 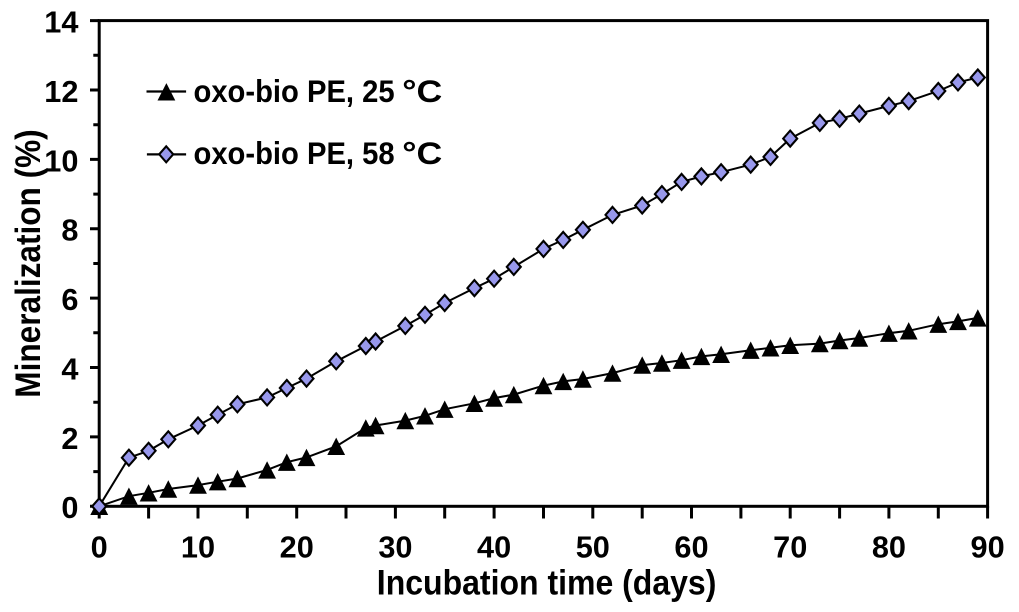 What do you see at coordinates (395, 547) in the screenshot?
I see `svg-text: 30` at bounding box center [395, 547].